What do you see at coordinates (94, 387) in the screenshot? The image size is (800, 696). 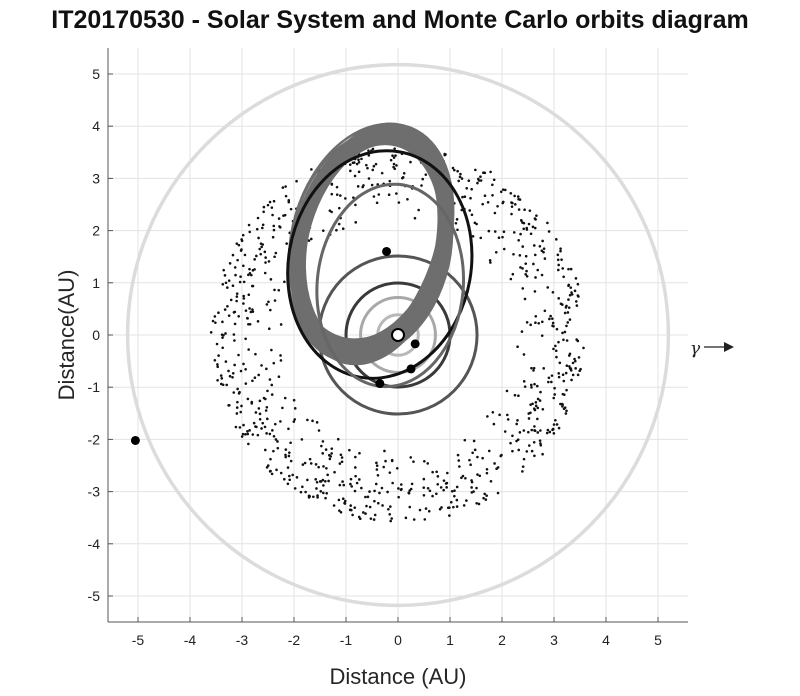 I see `y-tick-label: -1` at bounding box center [94, 387].